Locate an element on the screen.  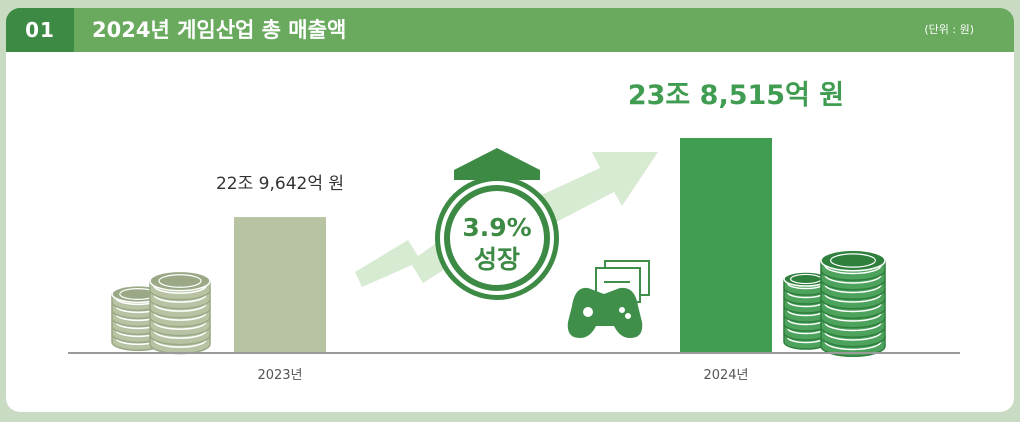
growth-label: 성장 is located at coordinates (497, 259).